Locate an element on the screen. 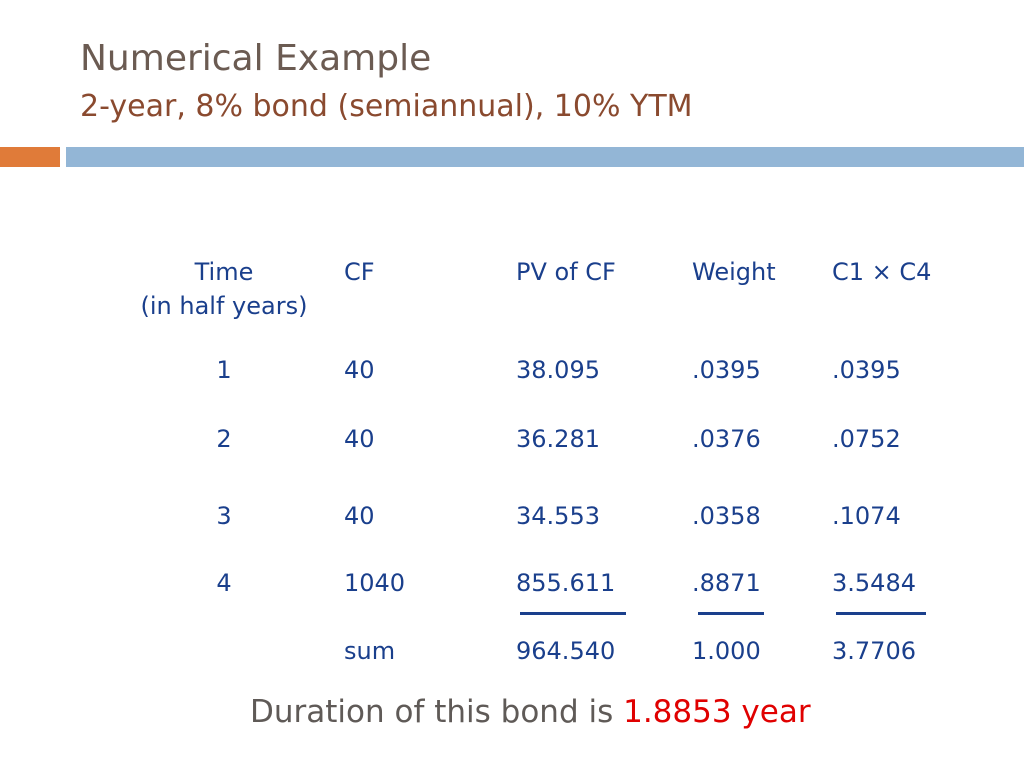 The width and height of the screenshot is (1024, 768). table-cell: 4 is located at coordinates (224, 583).